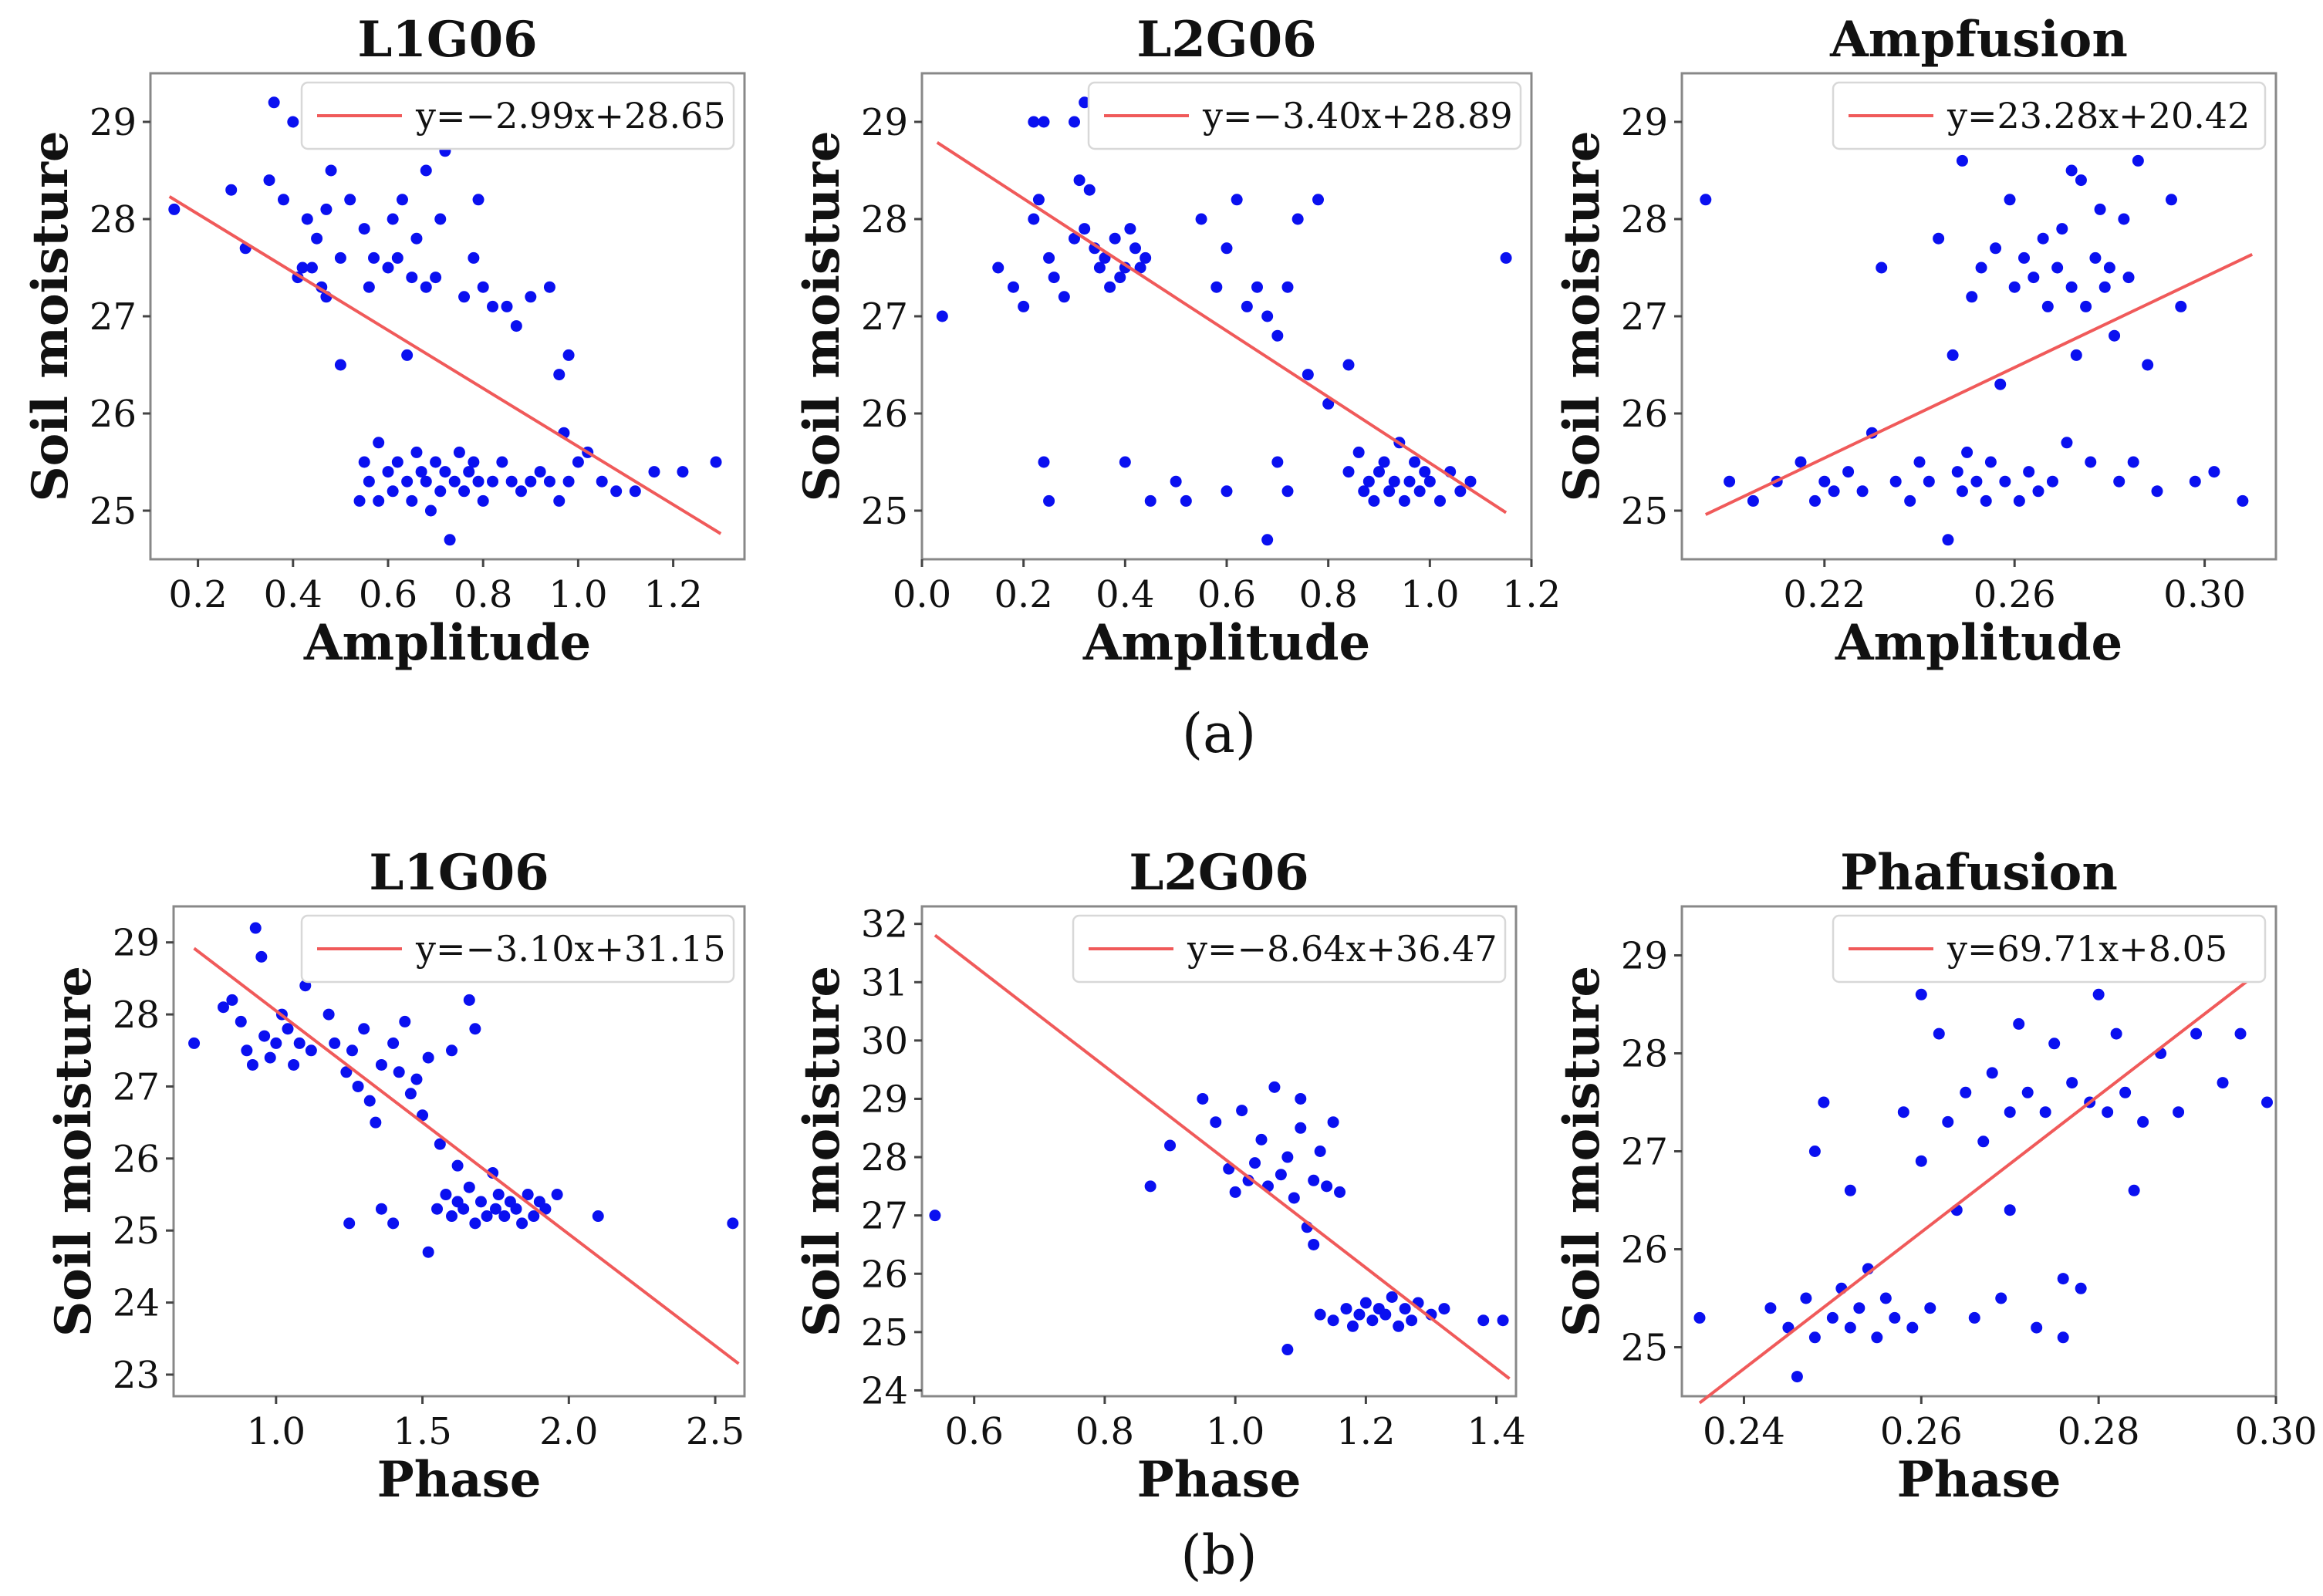 This screenshot has height=1596, width=2323. What do you see at coordinates (1218, 1555) in the screenshot?
I see `caption-b: (b)` at bounding box center [1218, 1555].